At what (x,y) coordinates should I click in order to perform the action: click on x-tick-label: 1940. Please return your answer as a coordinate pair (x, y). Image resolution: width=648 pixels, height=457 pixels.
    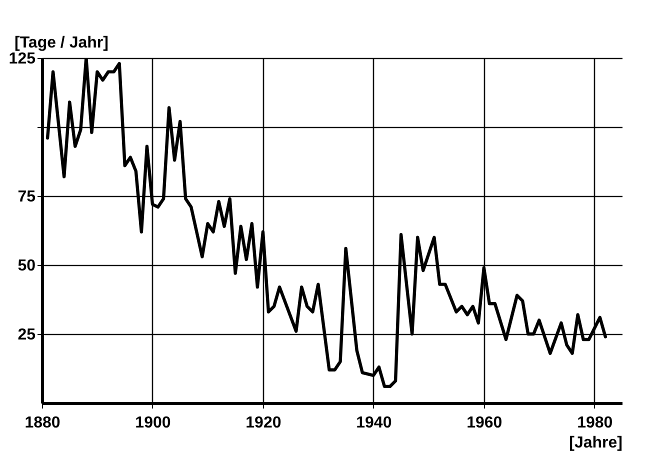
    Looking at the image, I should click on (374, 423).